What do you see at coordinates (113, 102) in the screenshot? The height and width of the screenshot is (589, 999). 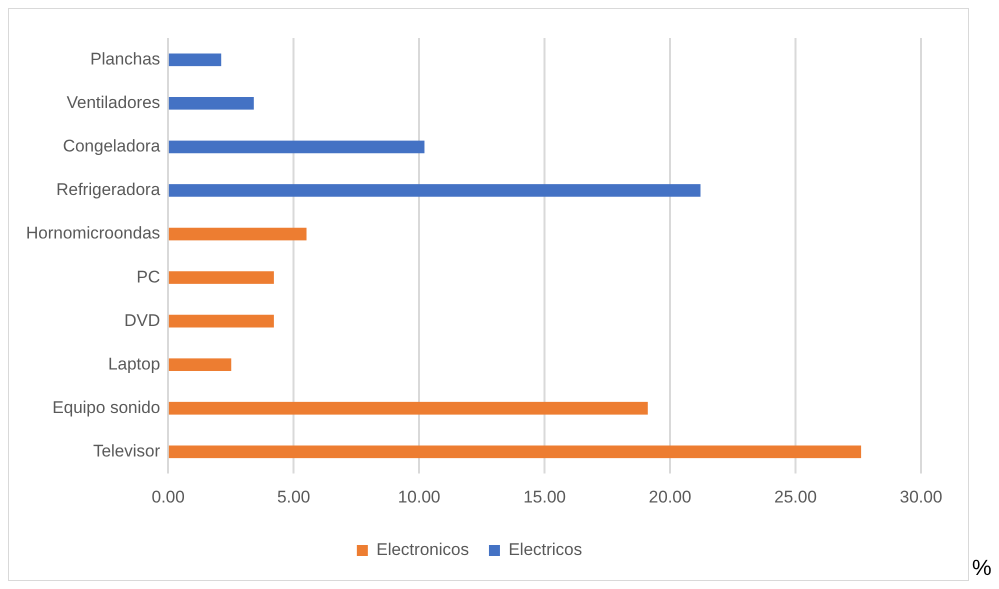 I see `y-tick-label: Ventiladores` at bounding box center [113, 102].